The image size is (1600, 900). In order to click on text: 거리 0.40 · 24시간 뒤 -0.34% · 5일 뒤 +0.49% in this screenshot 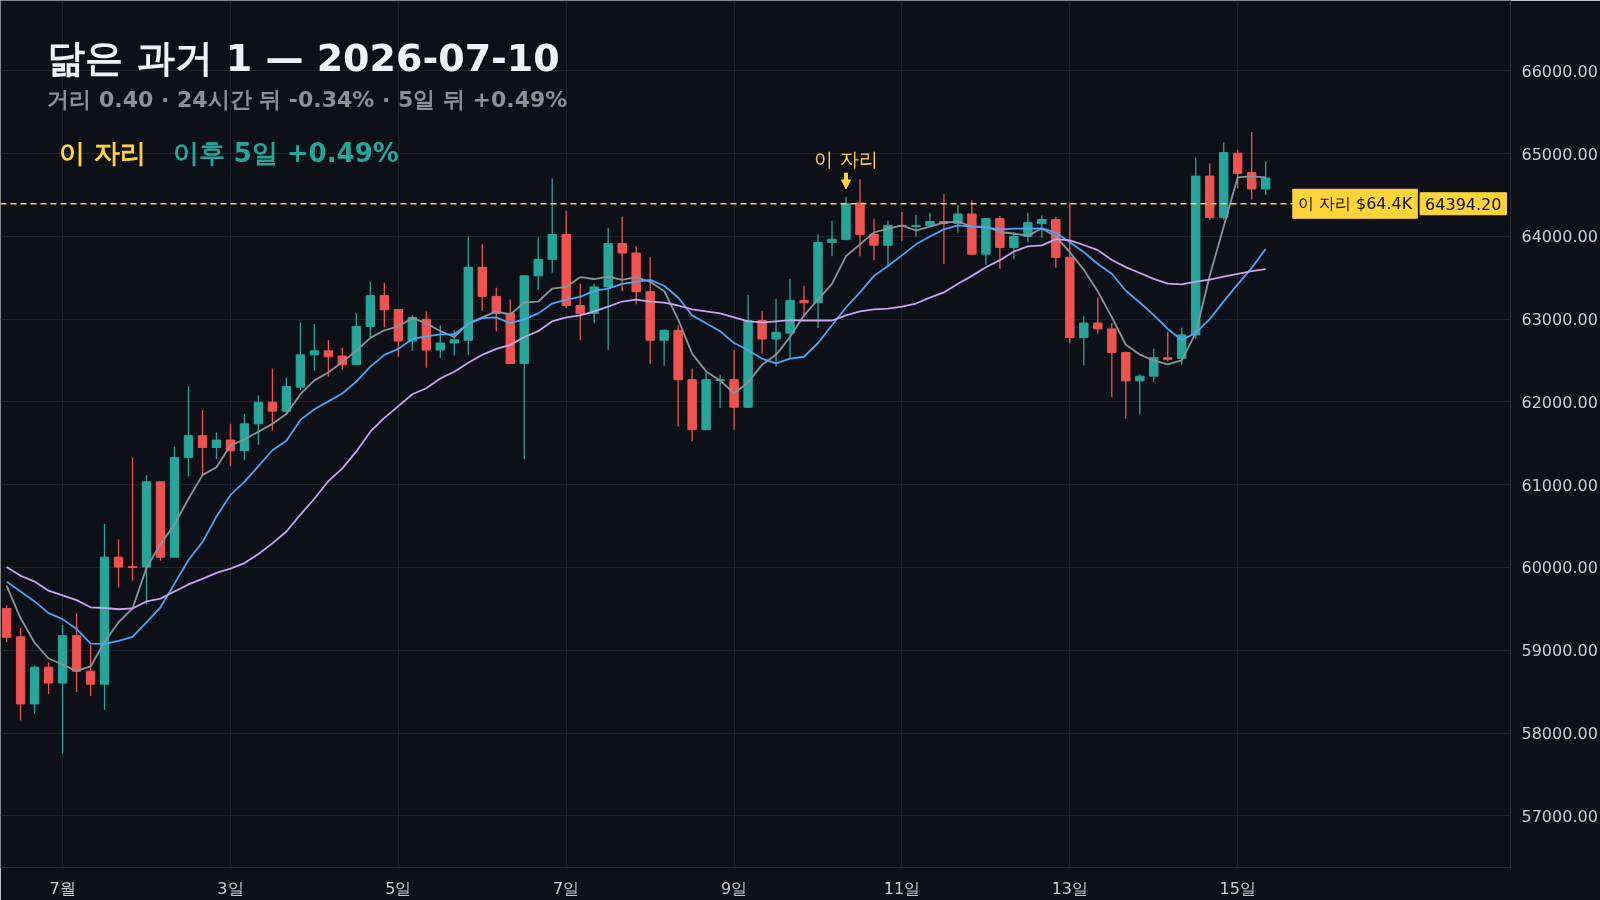, I will do `click(307, 99)`.